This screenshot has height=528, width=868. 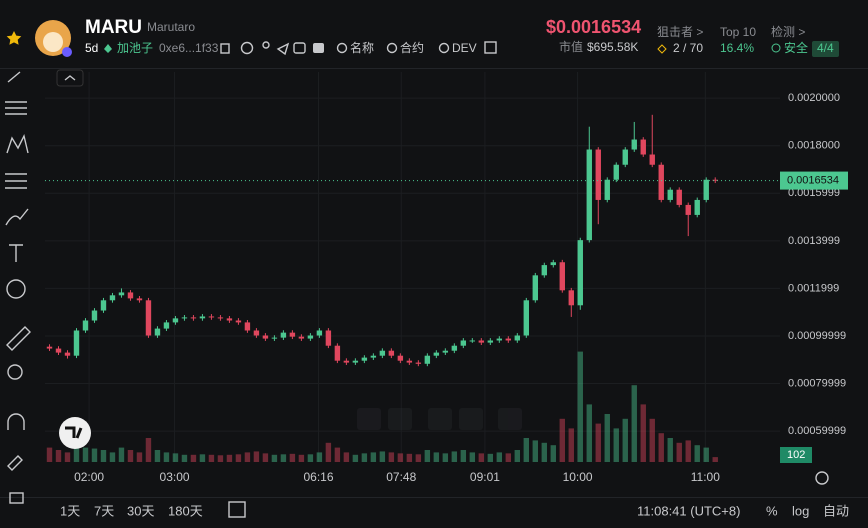 What do you see at coordinates (237, 509) in the screenshot?
I see `calendar-icon` at bounding box center [237, 509].